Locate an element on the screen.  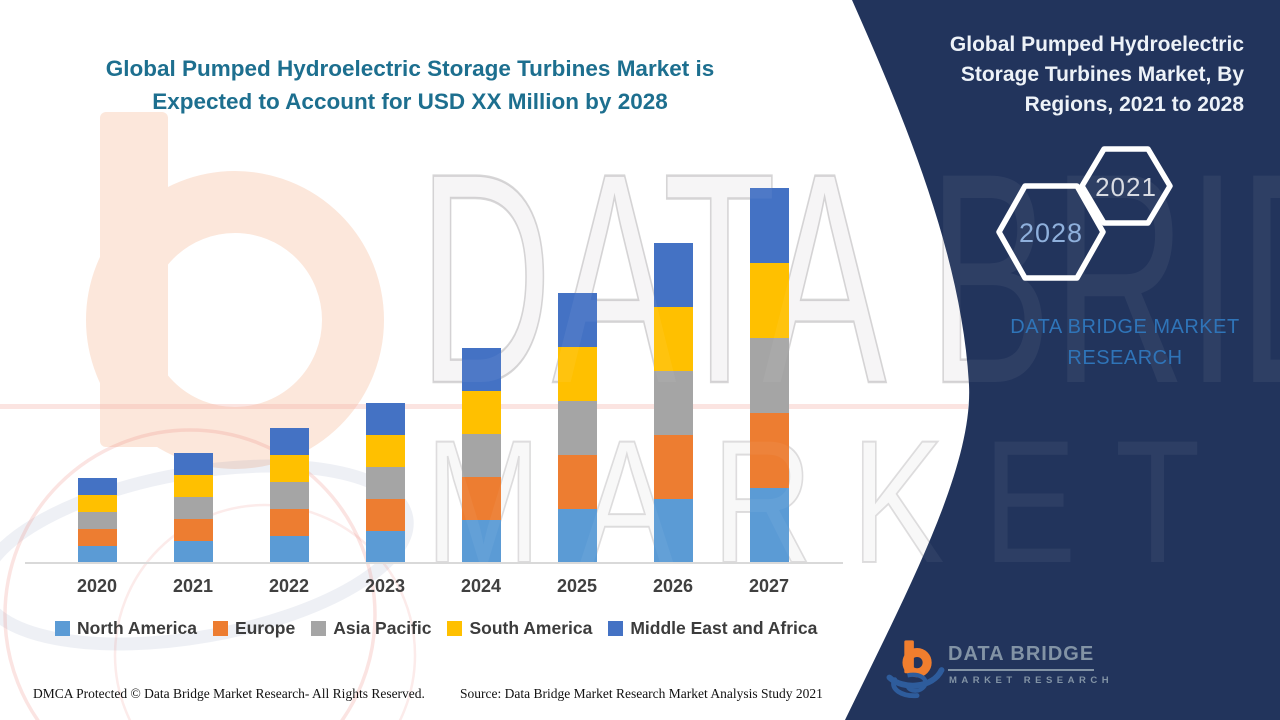
logo-subtext: MARKET RESEARCH is located at coordinates (1031, 680).